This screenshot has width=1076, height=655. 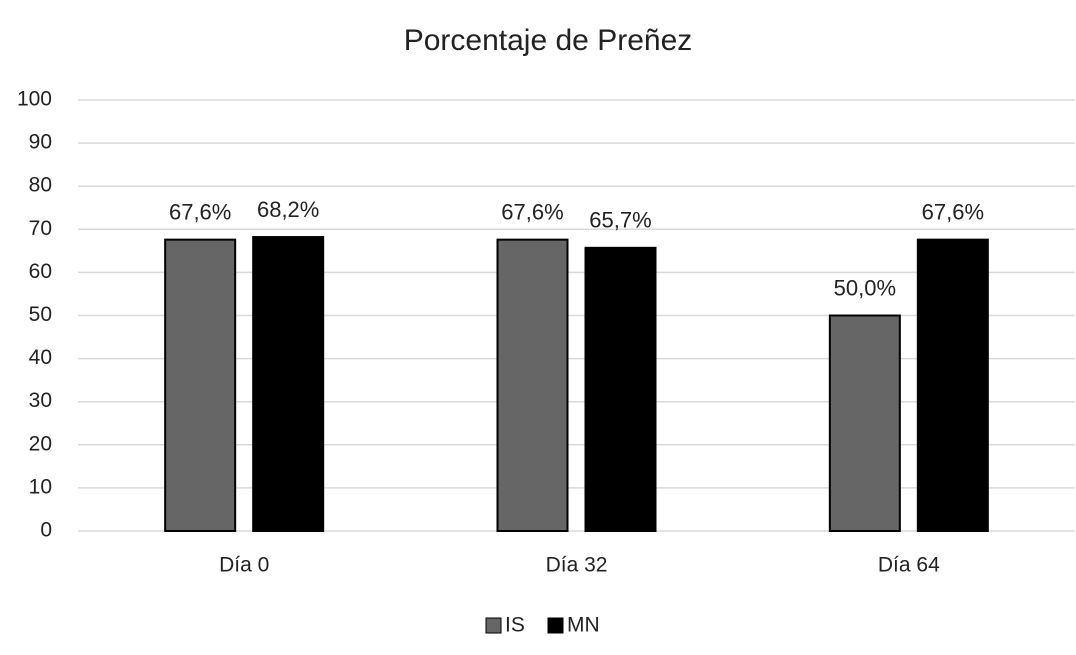 What do you see at coordinates (46, 530) in the screenshot?
I see `y-tick-label: 0` at bounding box center [46, 530].